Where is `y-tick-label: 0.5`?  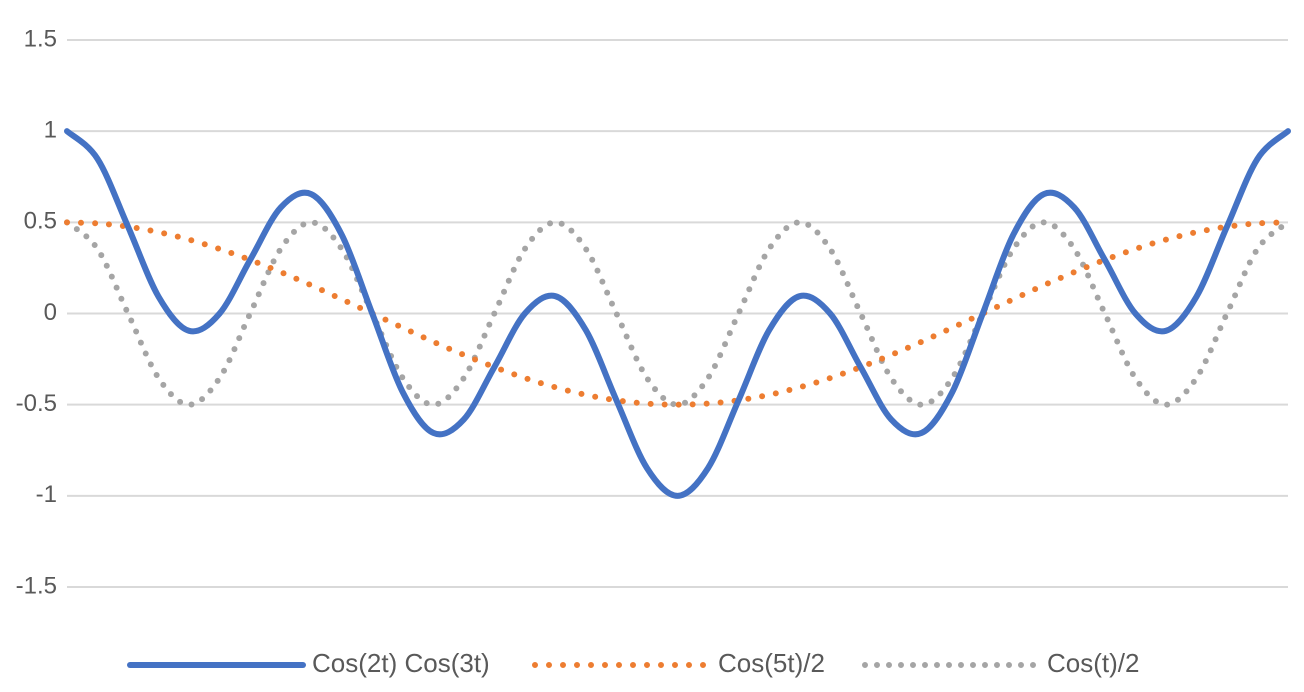 y-tick-label: 0.5 is located at coordinates (40, 221).